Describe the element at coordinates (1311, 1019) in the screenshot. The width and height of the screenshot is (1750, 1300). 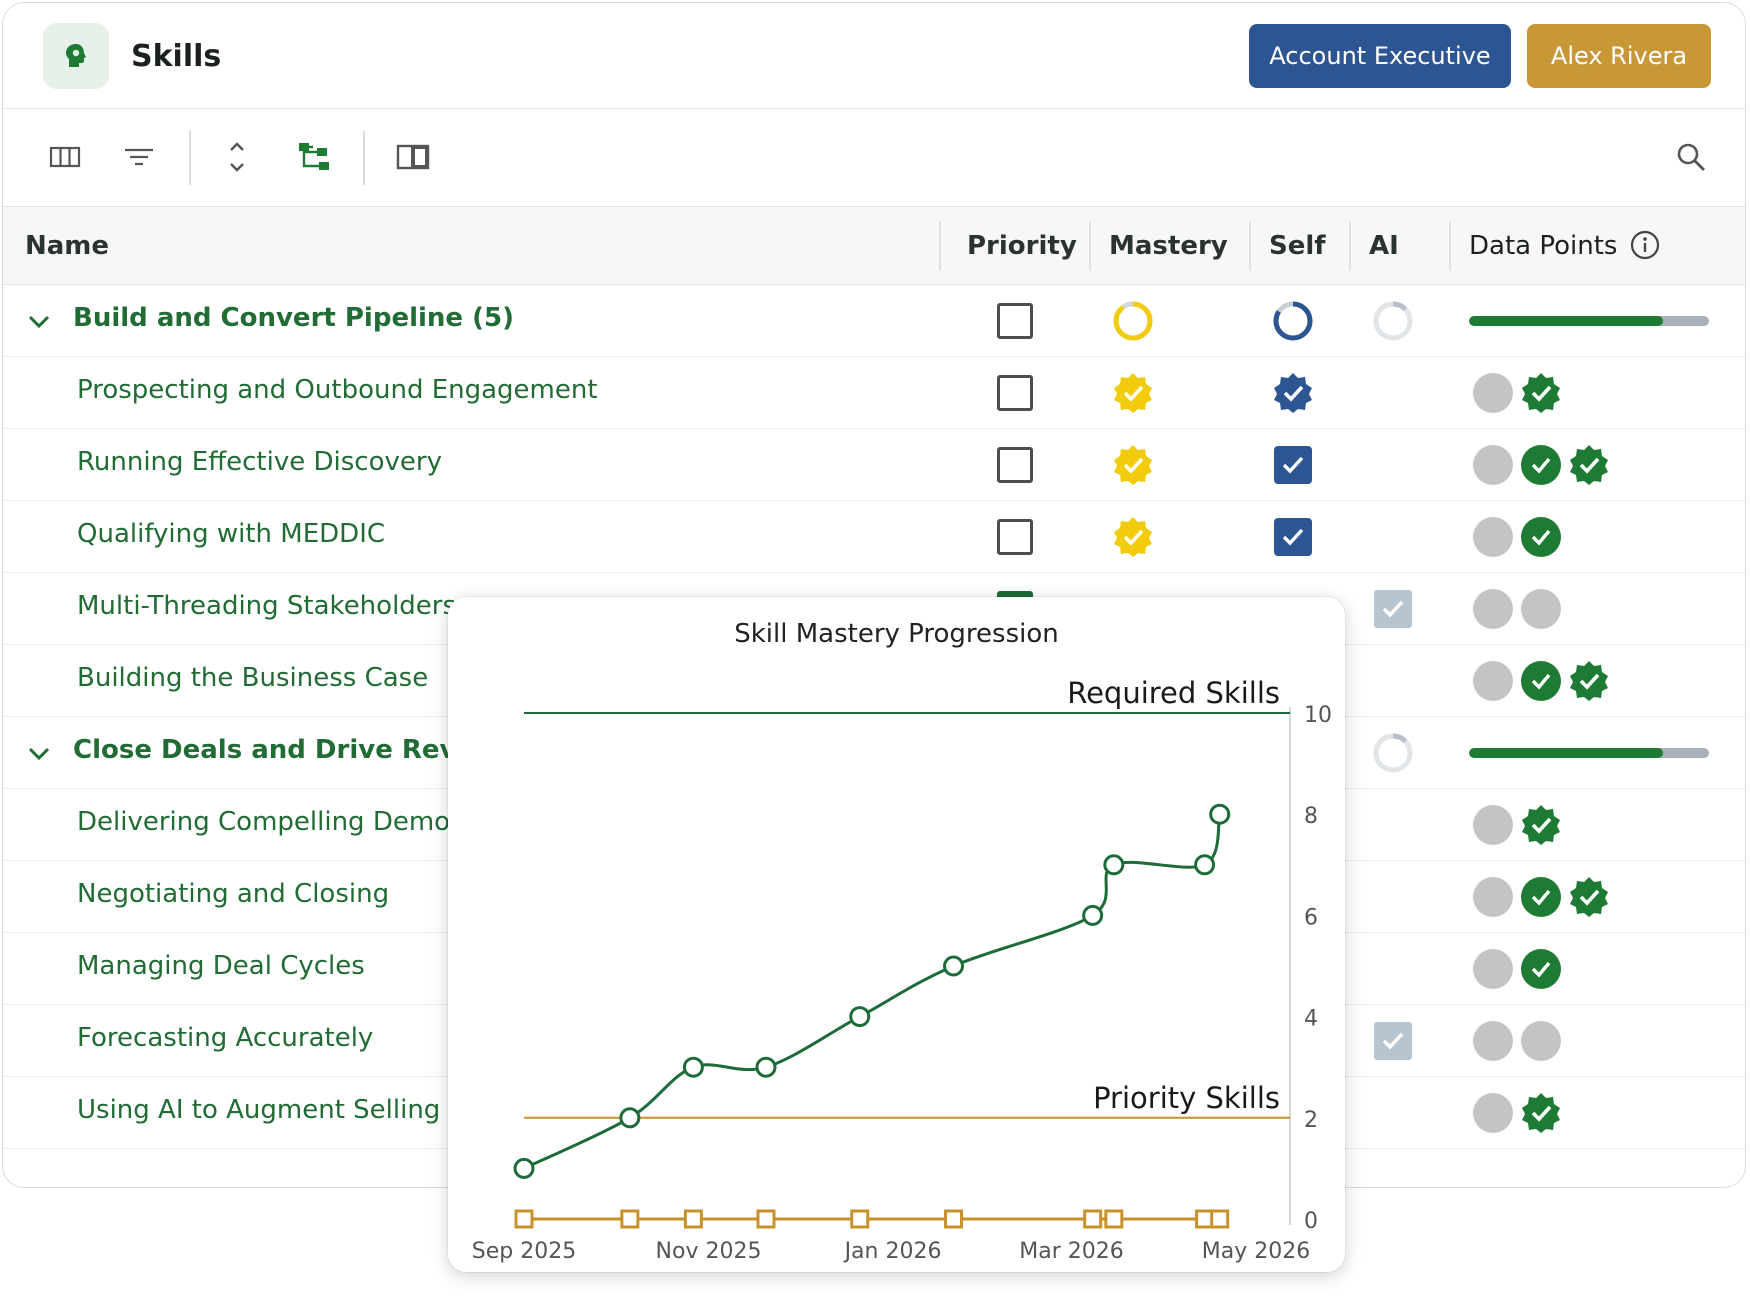
I see `y-tick-label: 4` at that location.